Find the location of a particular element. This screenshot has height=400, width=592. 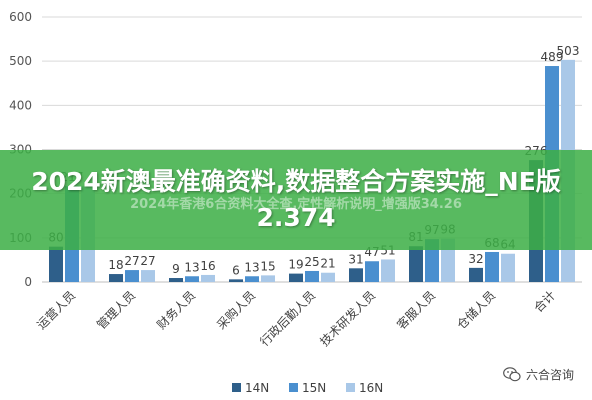

data-label: 19 is located at coordinates (295, 265).